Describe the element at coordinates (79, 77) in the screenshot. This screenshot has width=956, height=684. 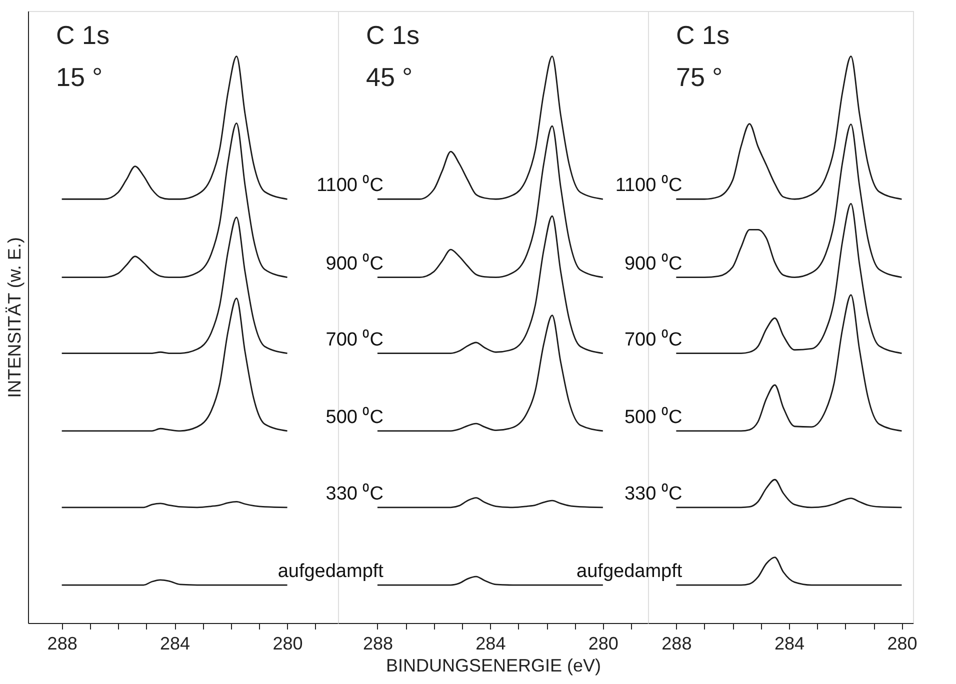
I see `annotation: 15 °` at that location.